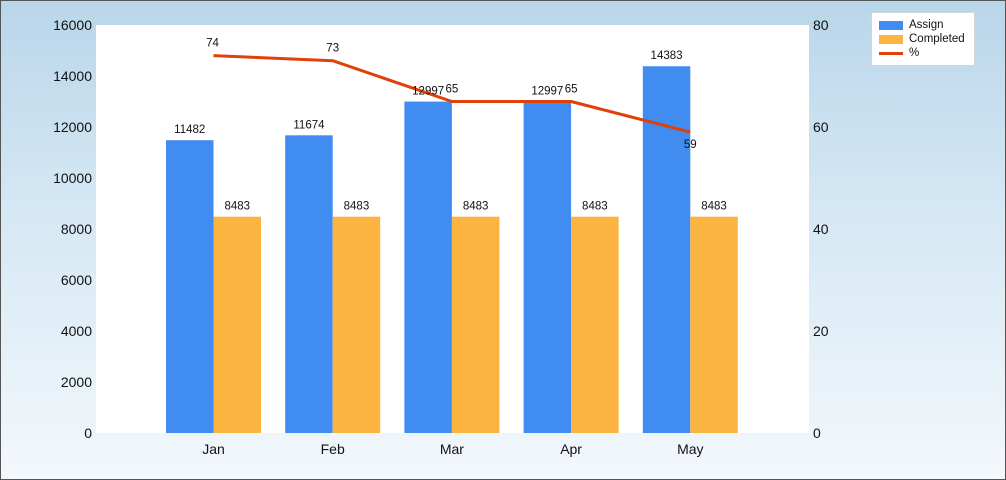 This screenshot has height=480, width=1006. I want to click on y-left-tick-label: 4000, so click(76, 331).